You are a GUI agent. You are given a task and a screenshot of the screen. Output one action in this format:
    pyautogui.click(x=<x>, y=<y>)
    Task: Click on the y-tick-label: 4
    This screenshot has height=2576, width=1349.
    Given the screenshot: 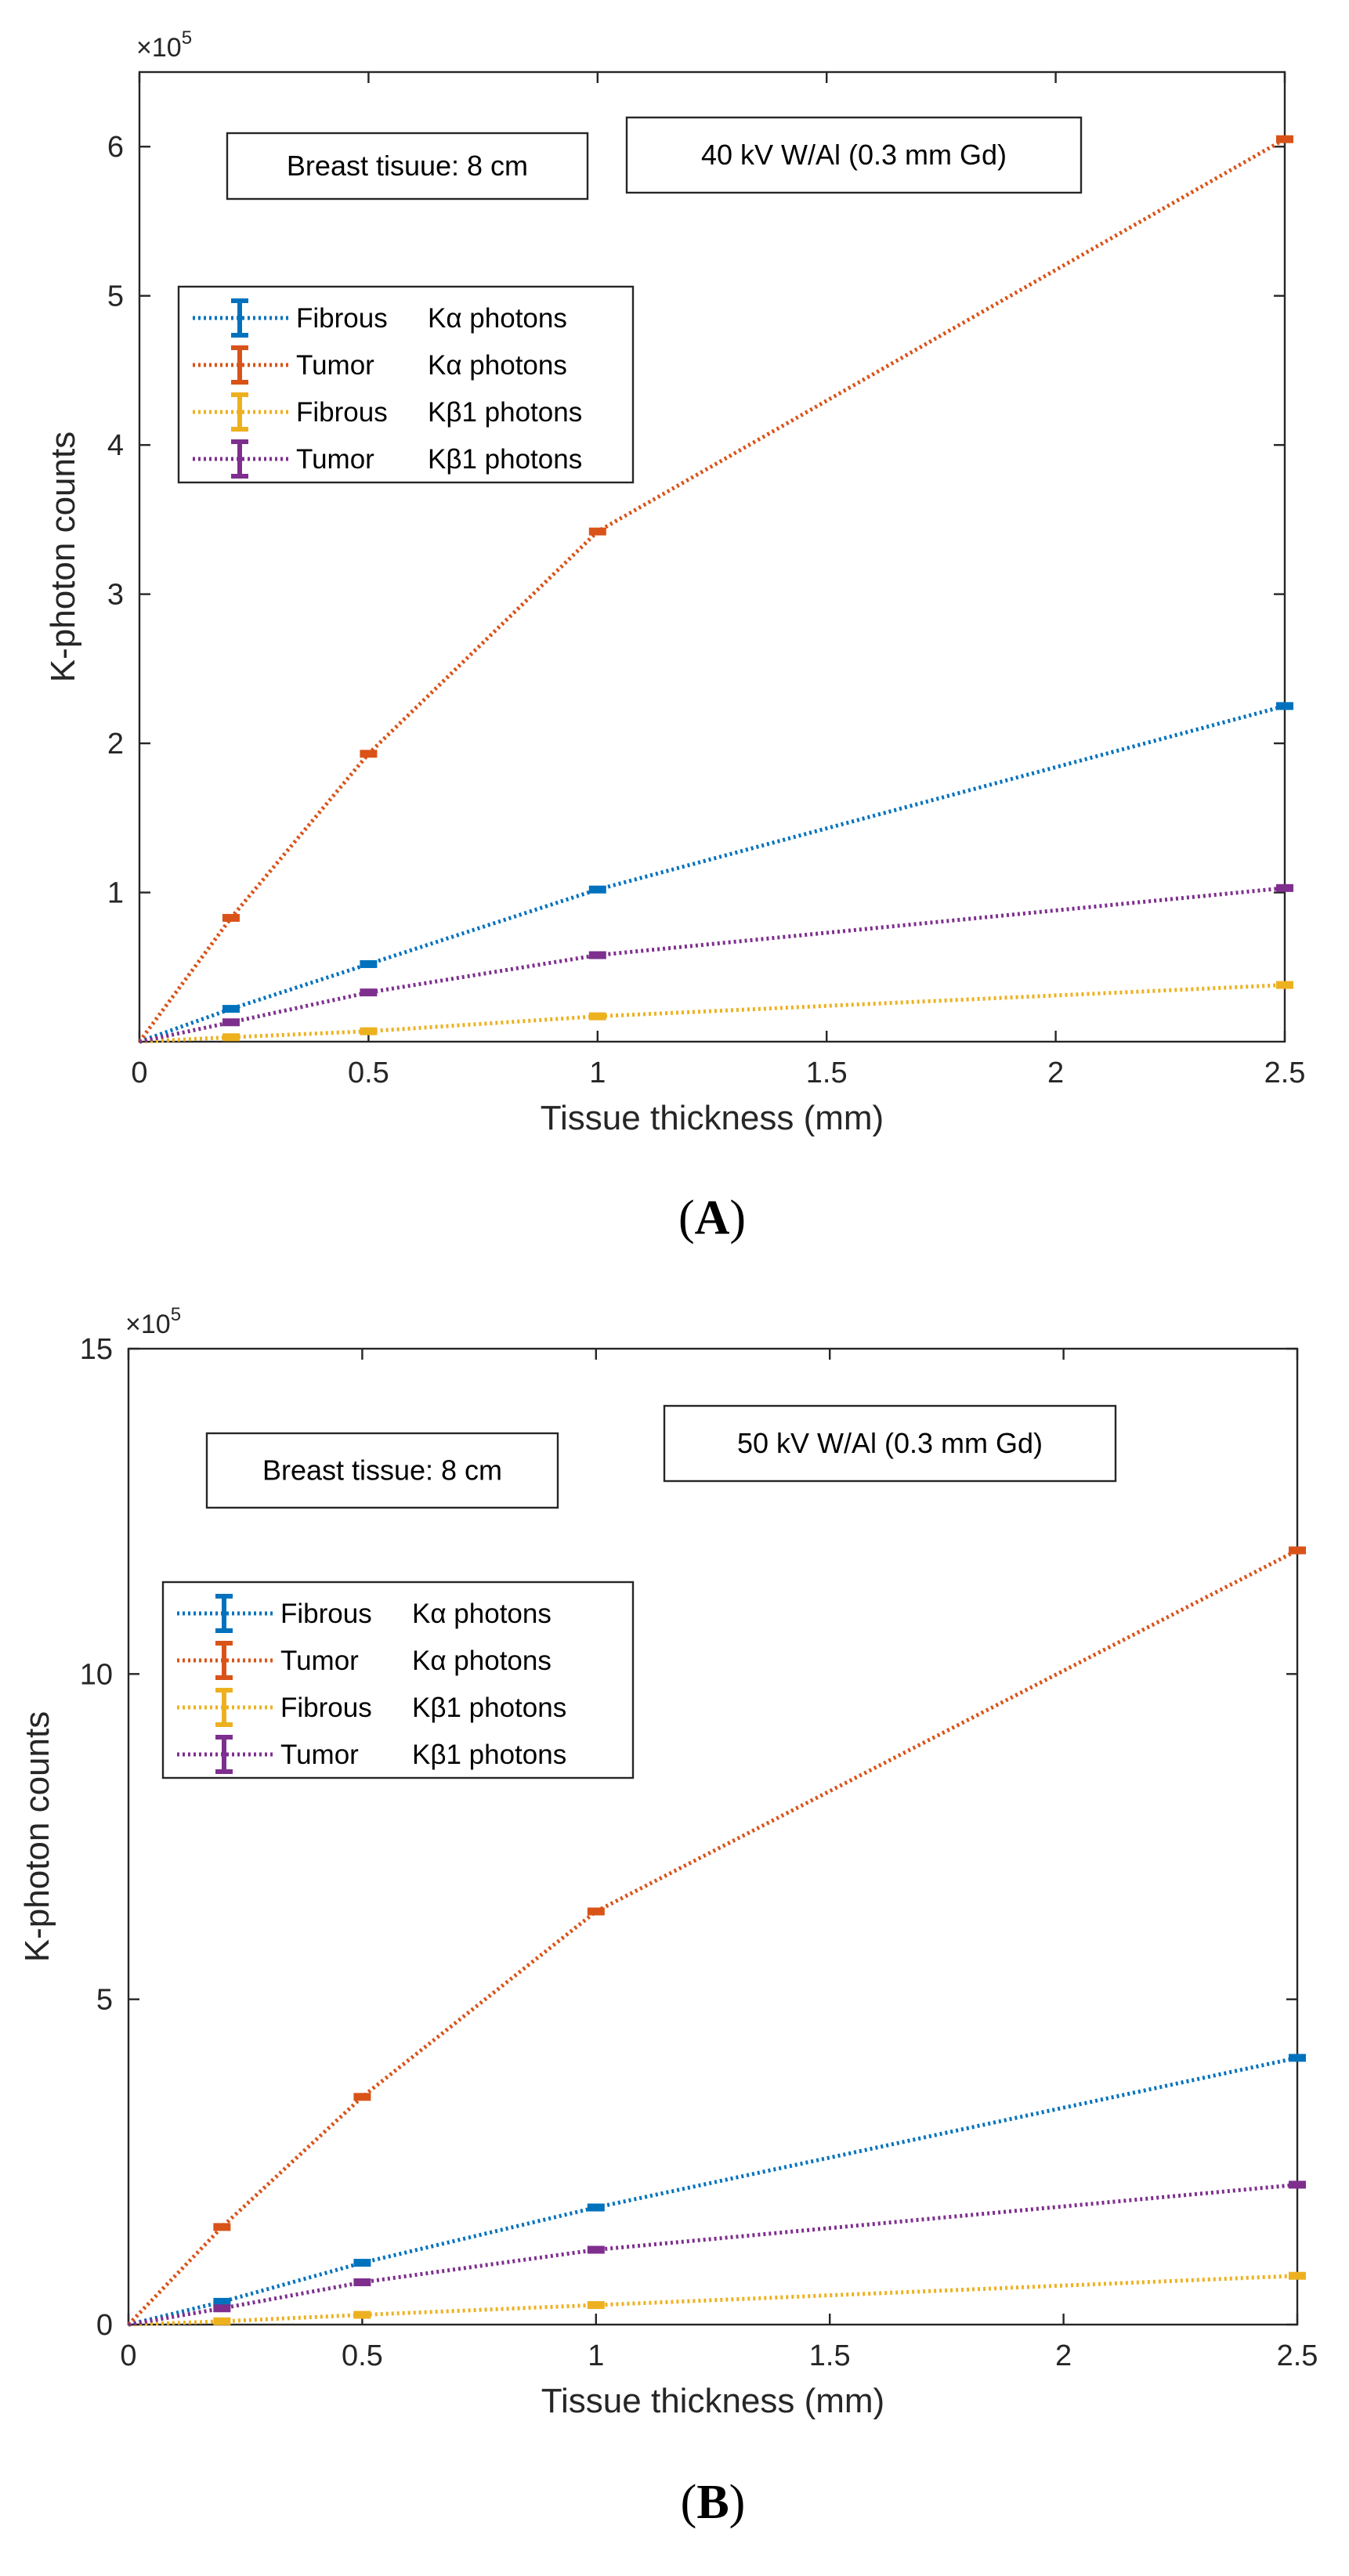 What is the action you would take?
    pyautogui.click(x=115, y=445)
    